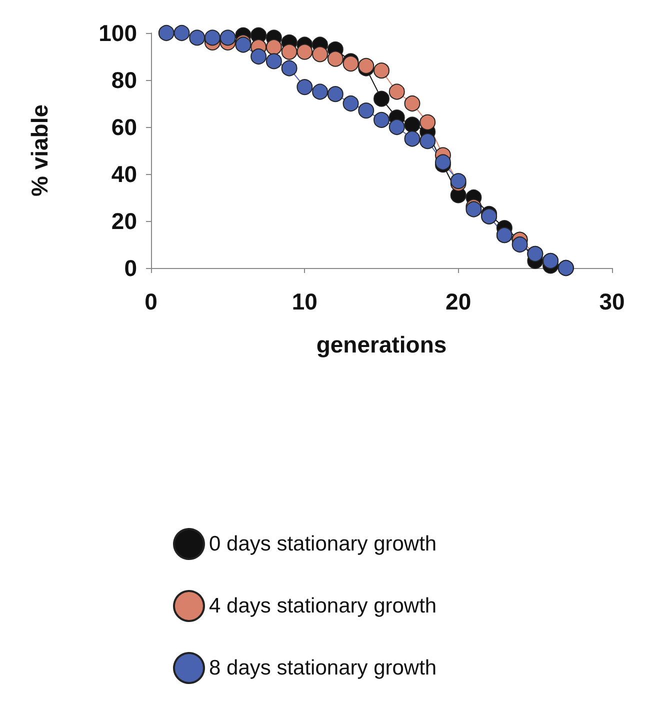 The image size is (648, 724). Describe the element at coordinates (305, 301) in the screenshot. I see `x-tick-label: 10` at that location.